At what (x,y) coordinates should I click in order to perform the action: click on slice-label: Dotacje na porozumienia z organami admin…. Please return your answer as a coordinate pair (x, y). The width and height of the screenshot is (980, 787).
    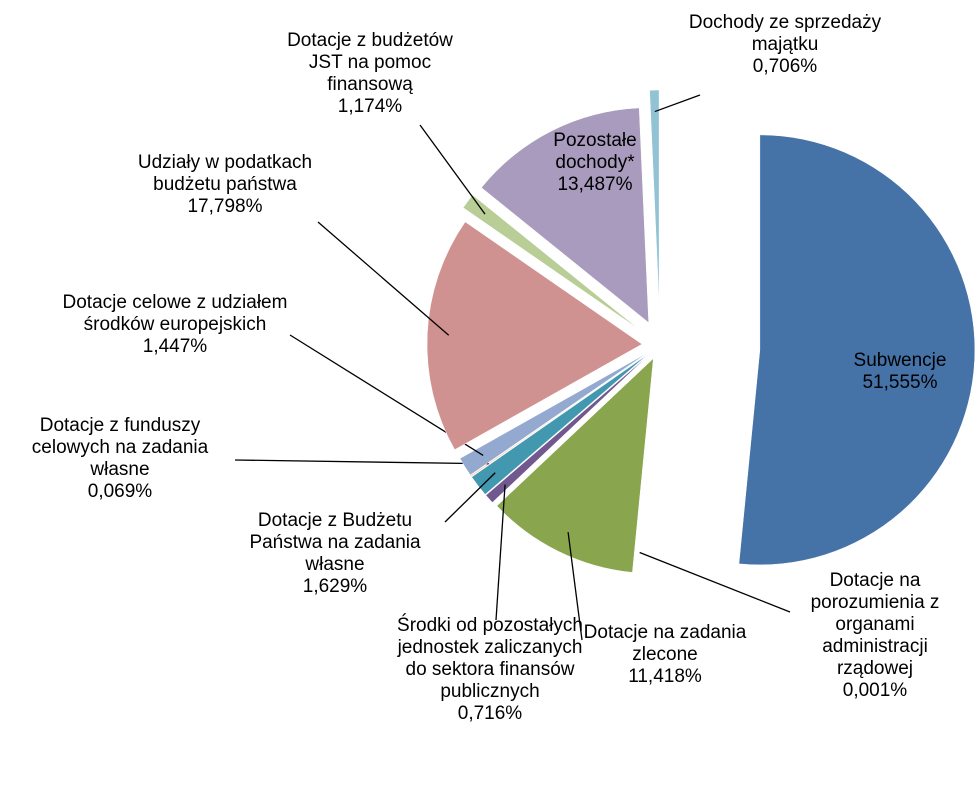
    Looking at the image, I should click on (875, 636).